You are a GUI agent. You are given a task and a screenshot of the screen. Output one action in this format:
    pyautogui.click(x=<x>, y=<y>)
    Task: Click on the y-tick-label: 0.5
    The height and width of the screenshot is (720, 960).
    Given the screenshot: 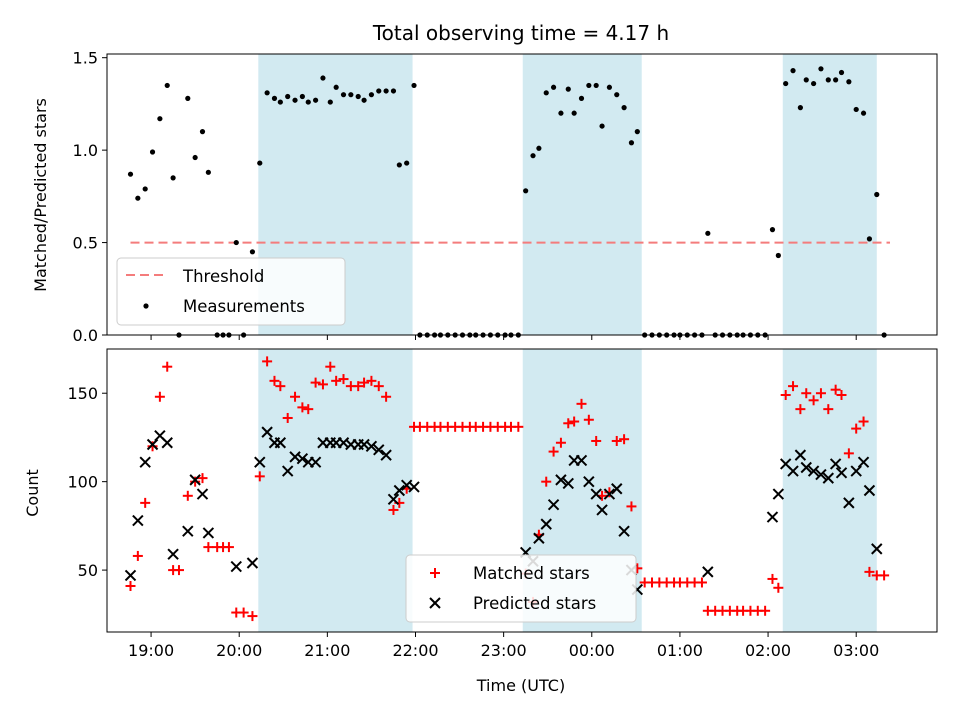 What is the action you would take?
    pyautogui.click(x=85, y=243)
    